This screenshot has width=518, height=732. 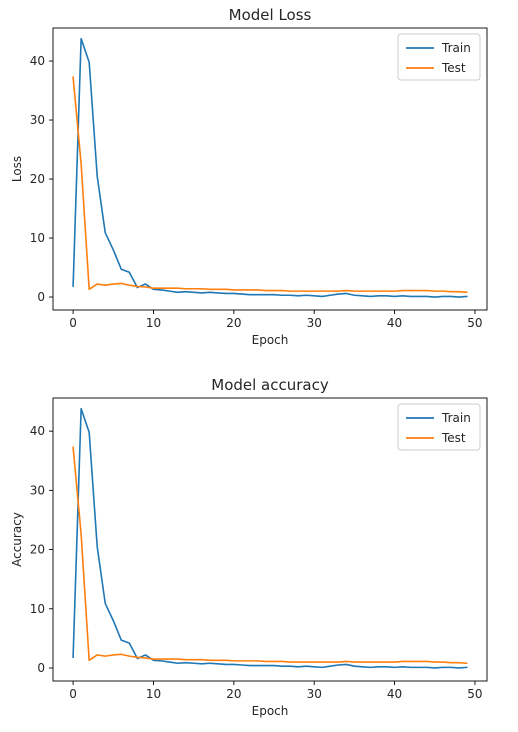 What do you see at coordinates (17, 169) in the screenshot?
I see `y-axis-label: Loss` at bounding box center [17, 169].